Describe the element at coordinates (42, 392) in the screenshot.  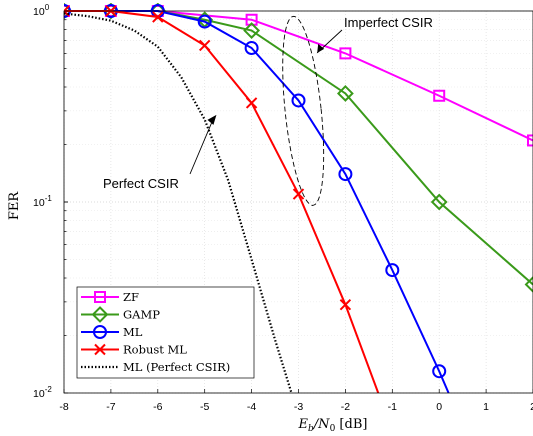
I see `y-tick-label: 10⁻²` at that location.